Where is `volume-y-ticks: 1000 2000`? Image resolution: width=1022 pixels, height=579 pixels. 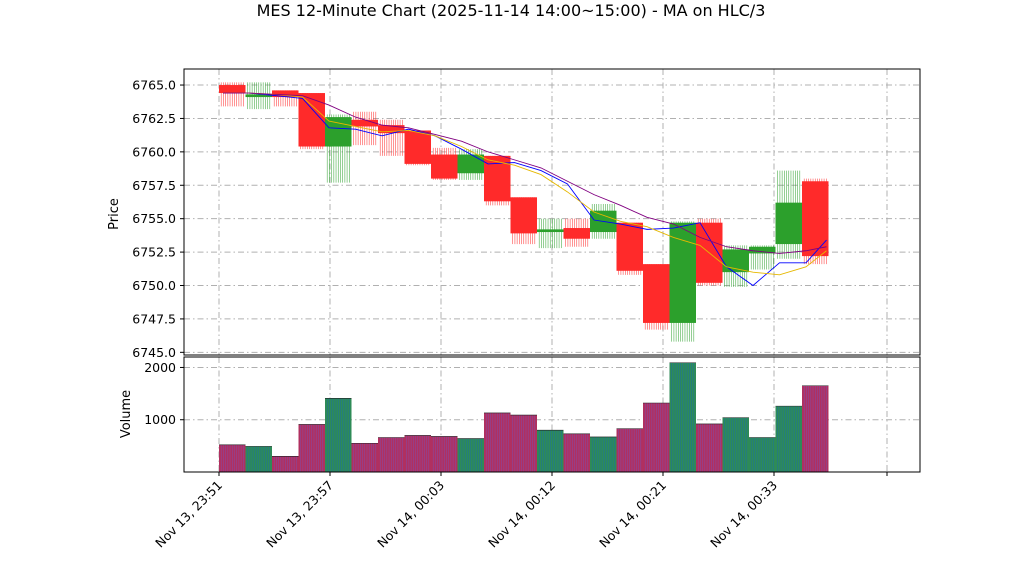
volume-y-ticks: 1000 2000 is located at coordinates (164, 393).